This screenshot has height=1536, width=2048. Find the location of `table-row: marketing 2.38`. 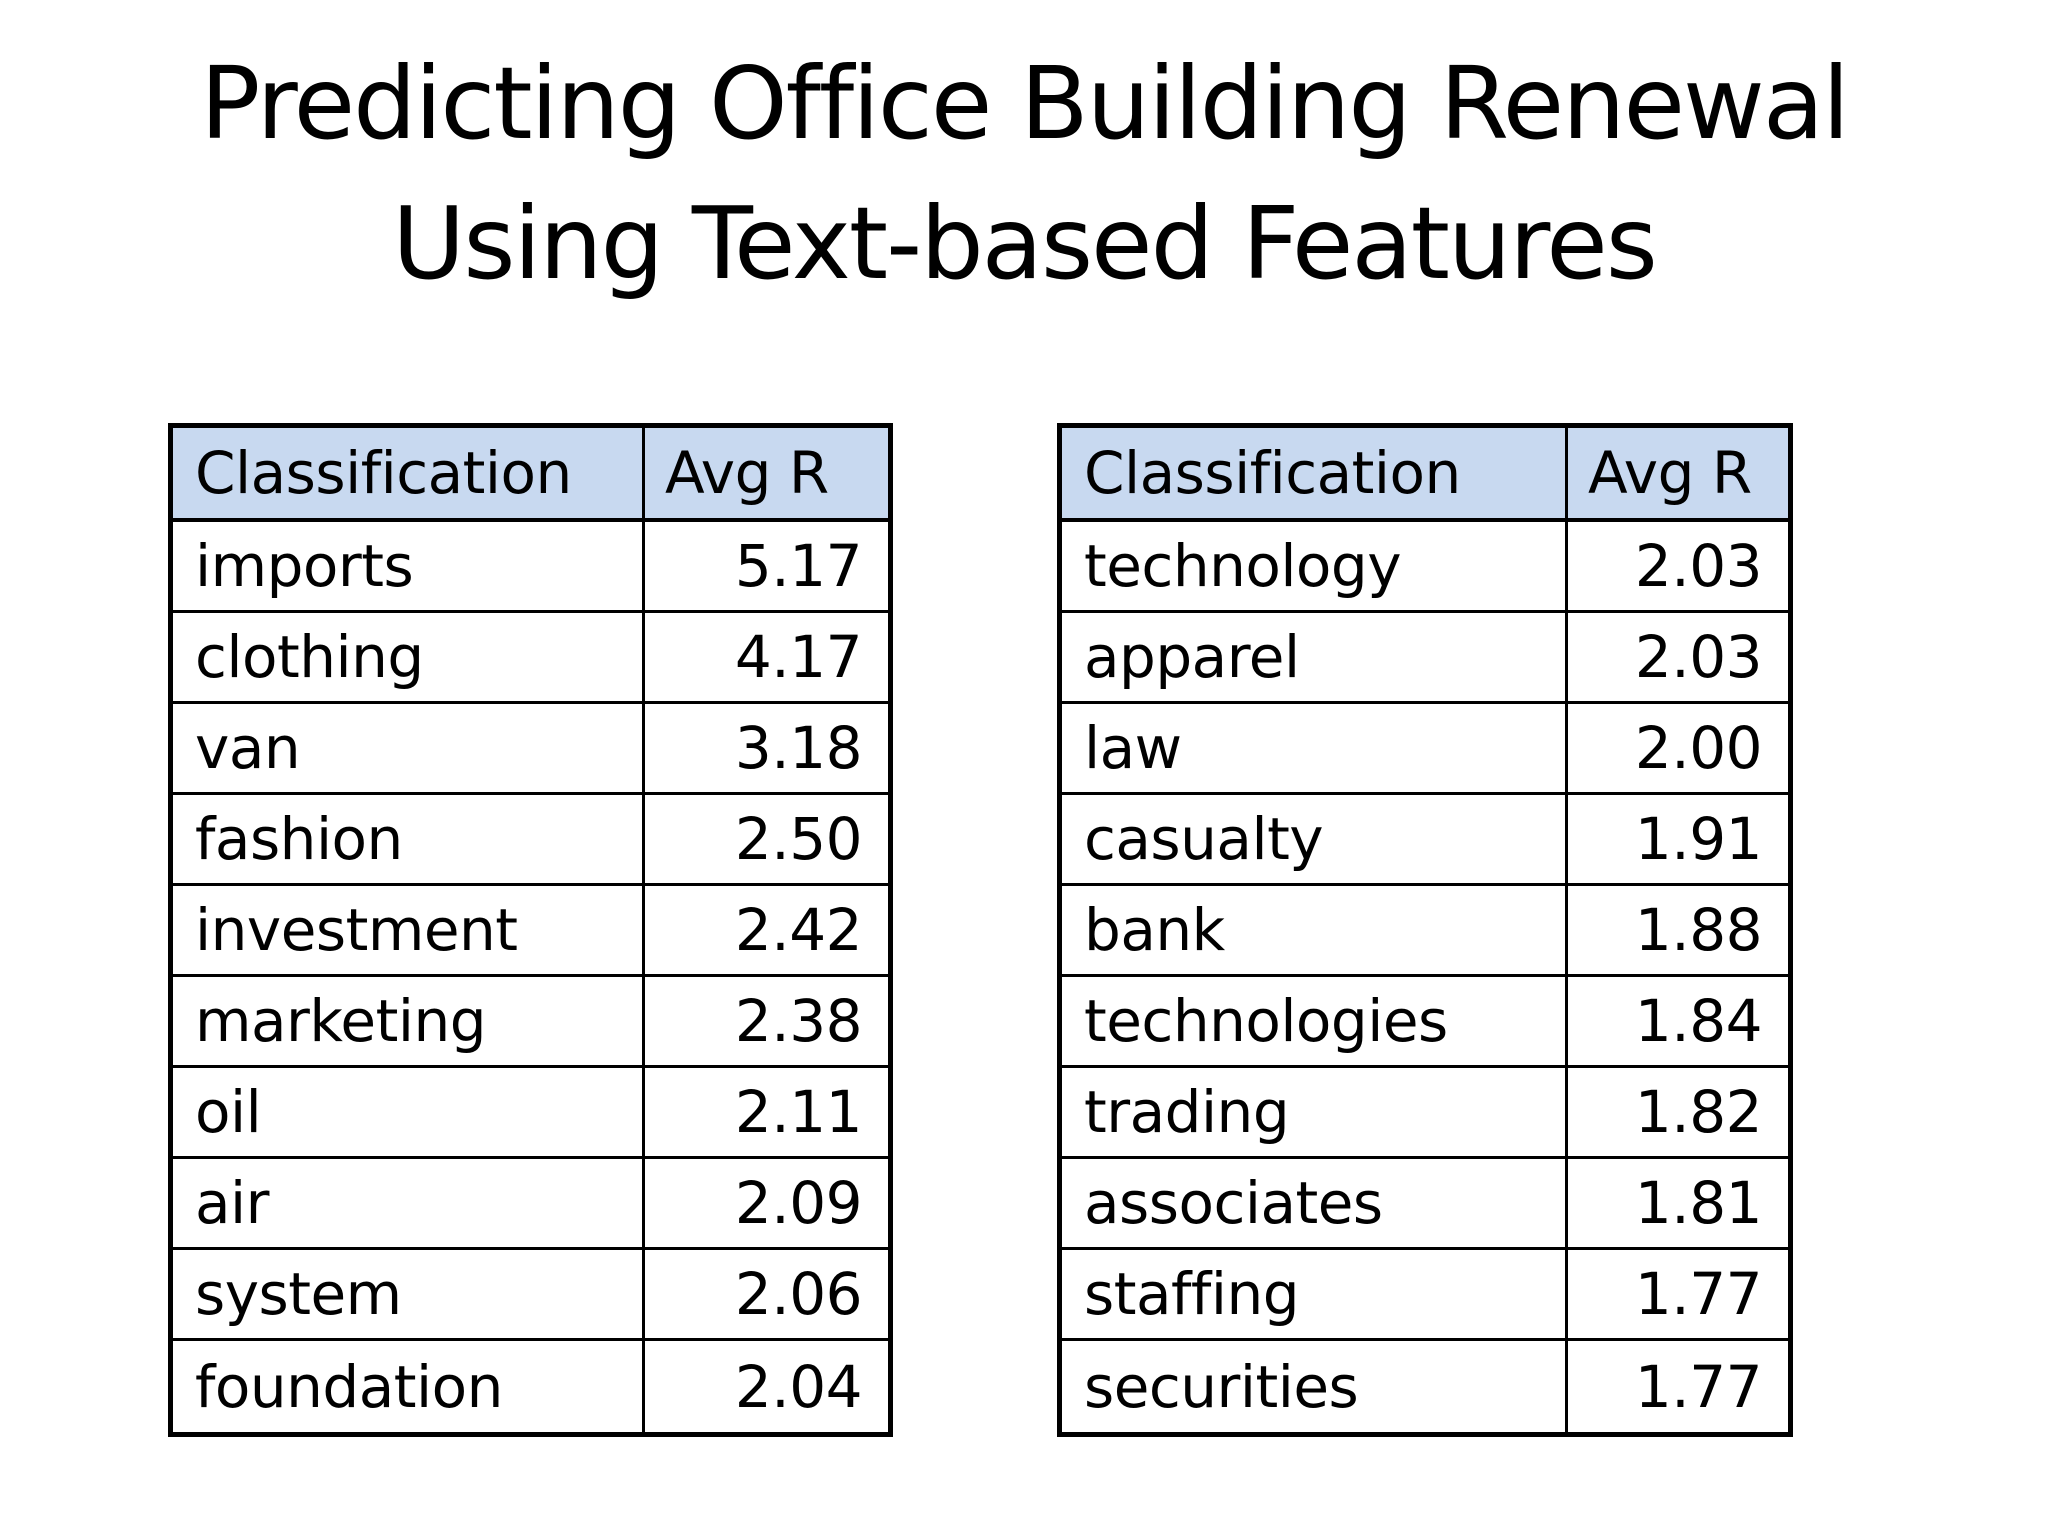

table-row: marketing 2.38 is located at coordinates (530, 1022).